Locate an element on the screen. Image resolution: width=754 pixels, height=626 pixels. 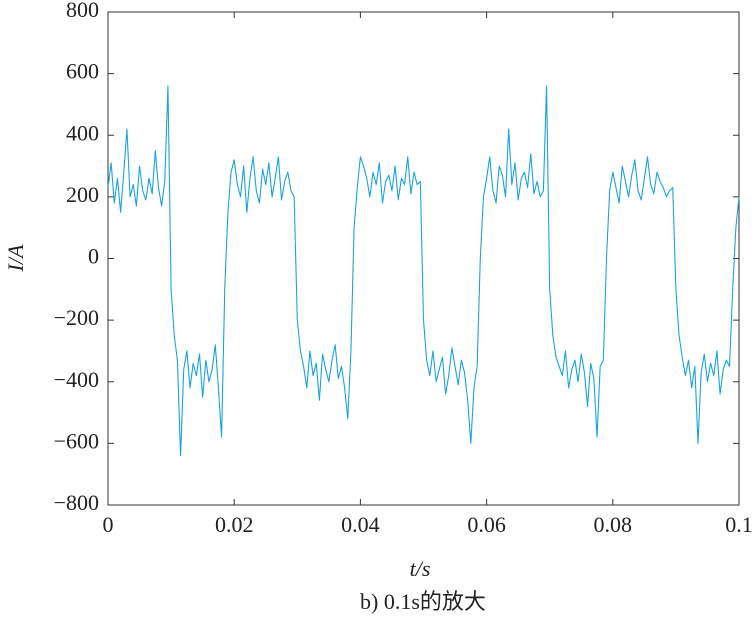
y-tick-label: −800 is located at coordinates (76, 502).